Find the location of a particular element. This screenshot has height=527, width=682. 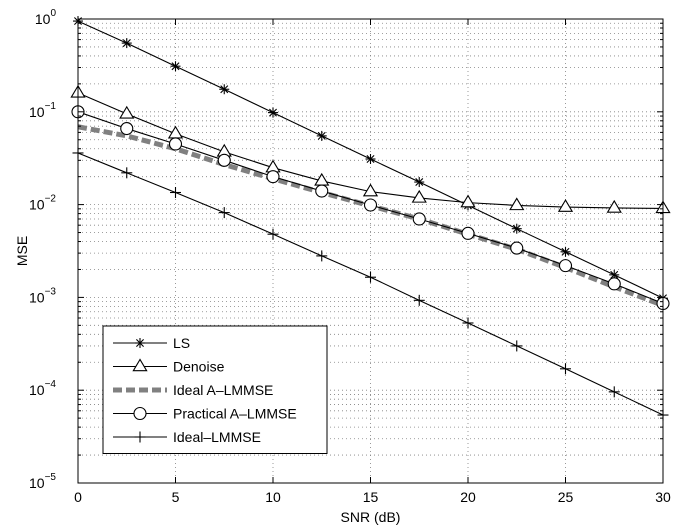

x-tick-label: 20 is located at coordinates (468, 497).